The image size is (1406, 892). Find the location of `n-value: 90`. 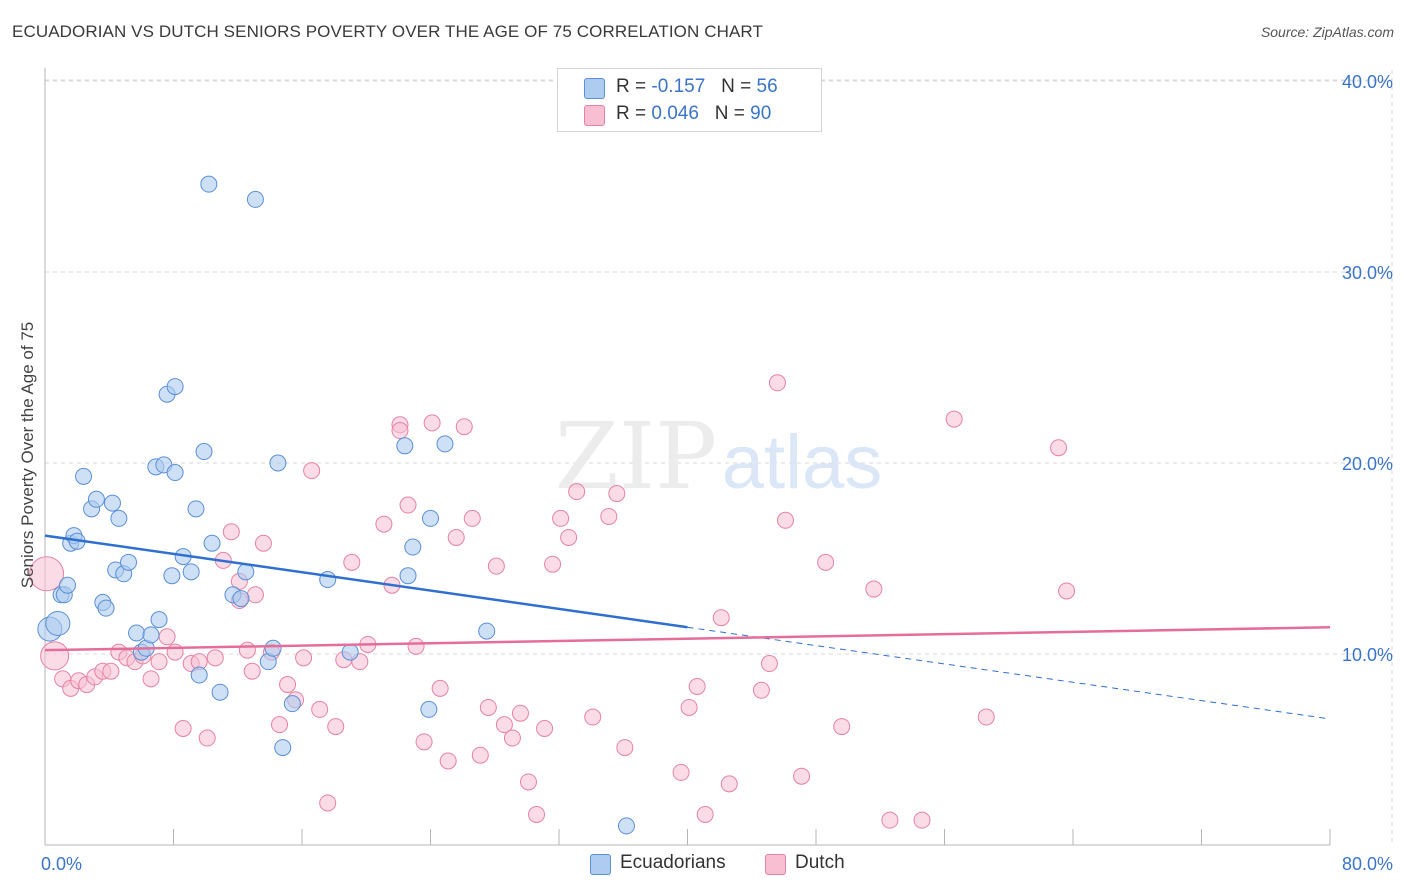

n-value: 90 is located at coordinates (761, 113).